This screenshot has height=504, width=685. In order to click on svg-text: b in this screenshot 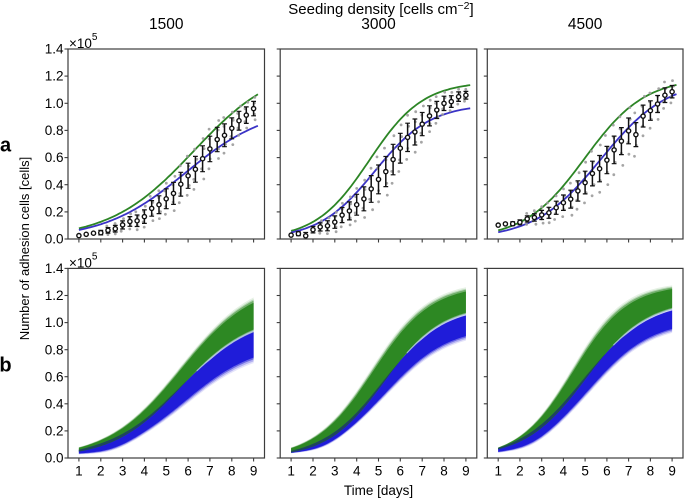, I will do `click(6, 366)`.